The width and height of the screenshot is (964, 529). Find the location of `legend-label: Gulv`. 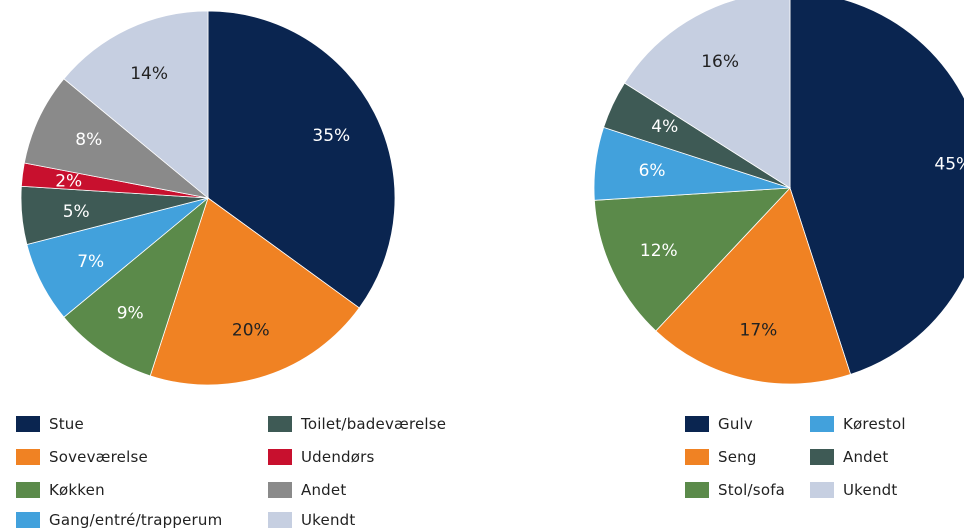

legend-label: Gulv is located at coordinates (735, 424).